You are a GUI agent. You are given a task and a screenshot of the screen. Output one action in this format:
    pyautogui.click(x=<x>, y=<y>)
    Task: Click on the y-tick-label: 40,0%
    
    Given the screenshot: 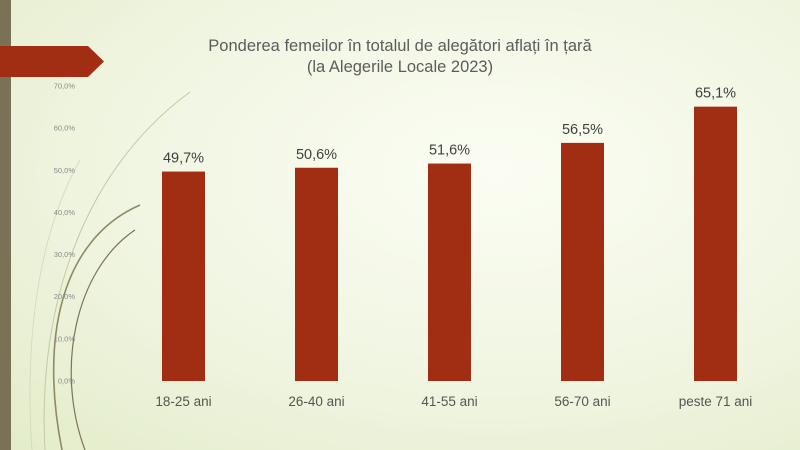 What is the action you would take?
    pyautogui.click(x=65, y=212)
    